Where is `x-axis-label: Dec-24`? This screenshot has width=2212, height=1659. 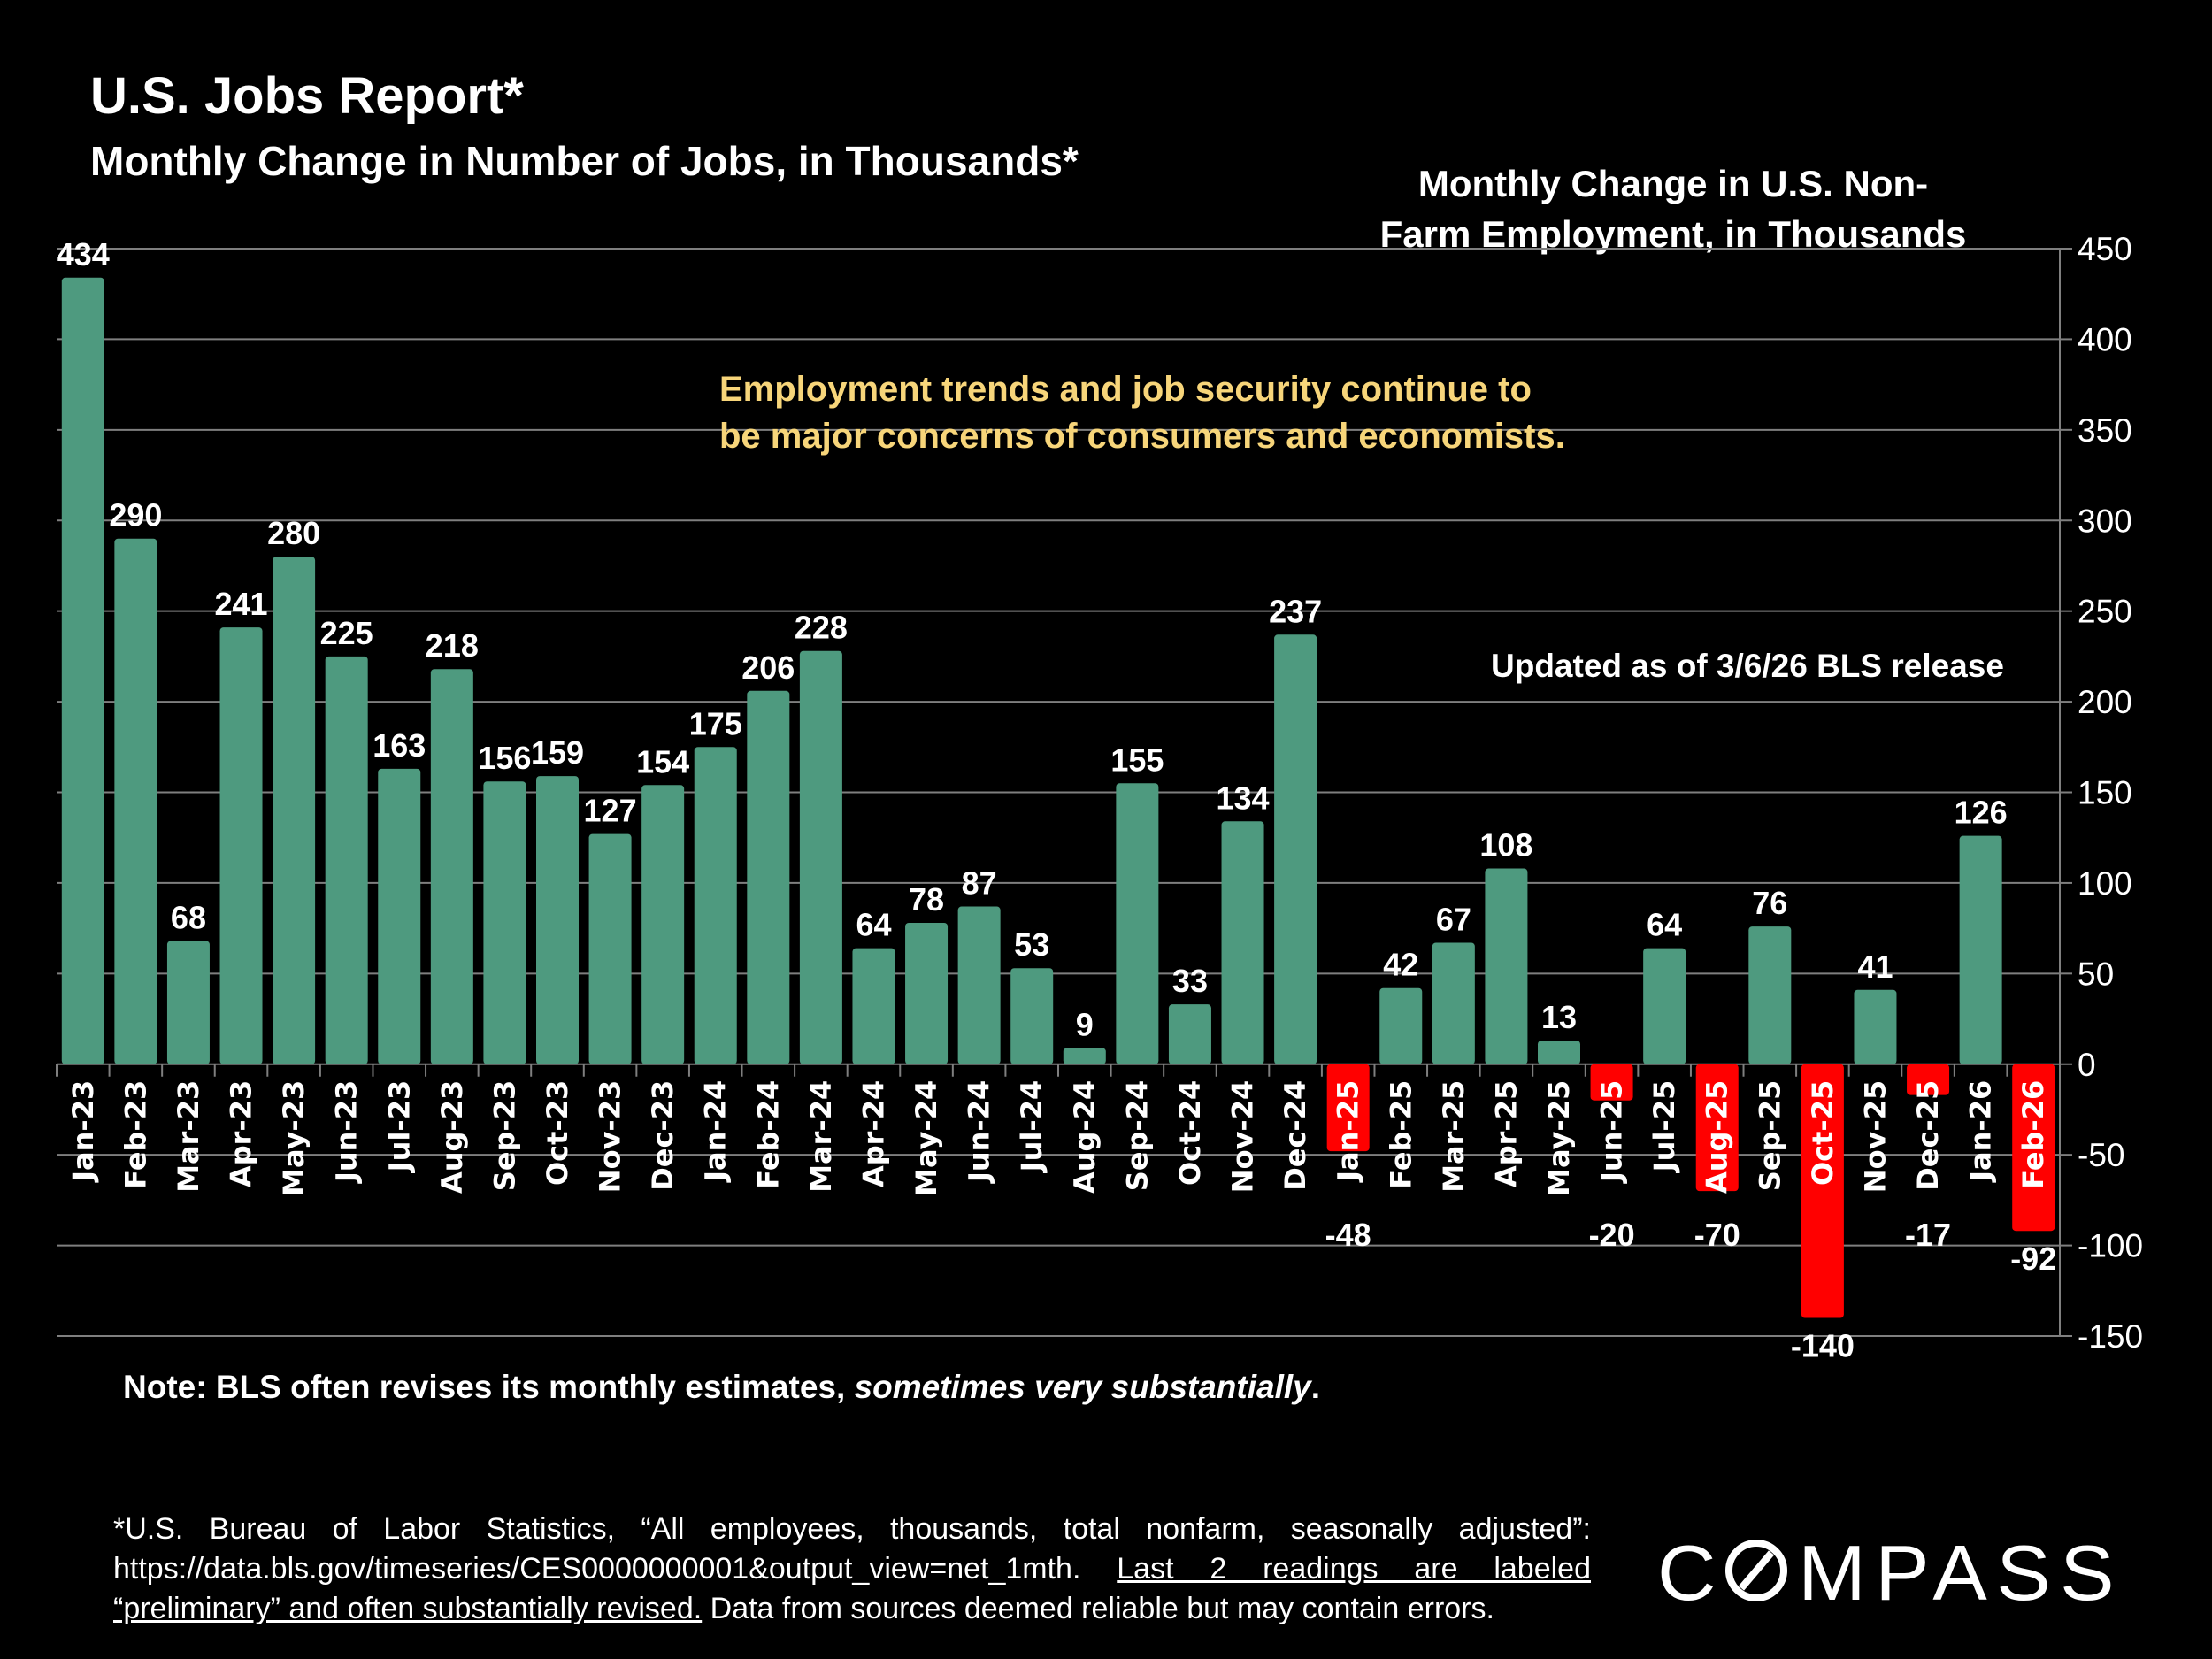
x-axis-label: Dec-24 is located at coordinates (1296, 1135).